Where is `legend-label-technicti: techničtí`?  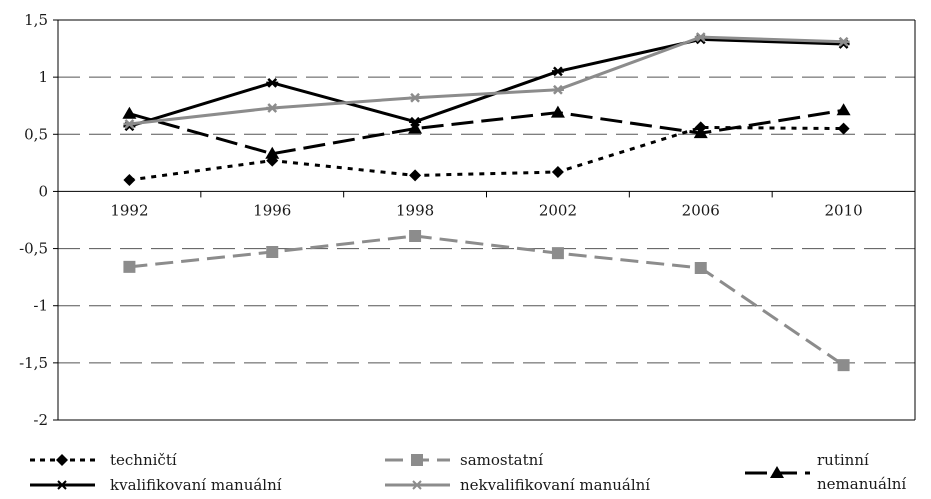
legend-label-technicti: techničtí is located at coordinates (143, 460).